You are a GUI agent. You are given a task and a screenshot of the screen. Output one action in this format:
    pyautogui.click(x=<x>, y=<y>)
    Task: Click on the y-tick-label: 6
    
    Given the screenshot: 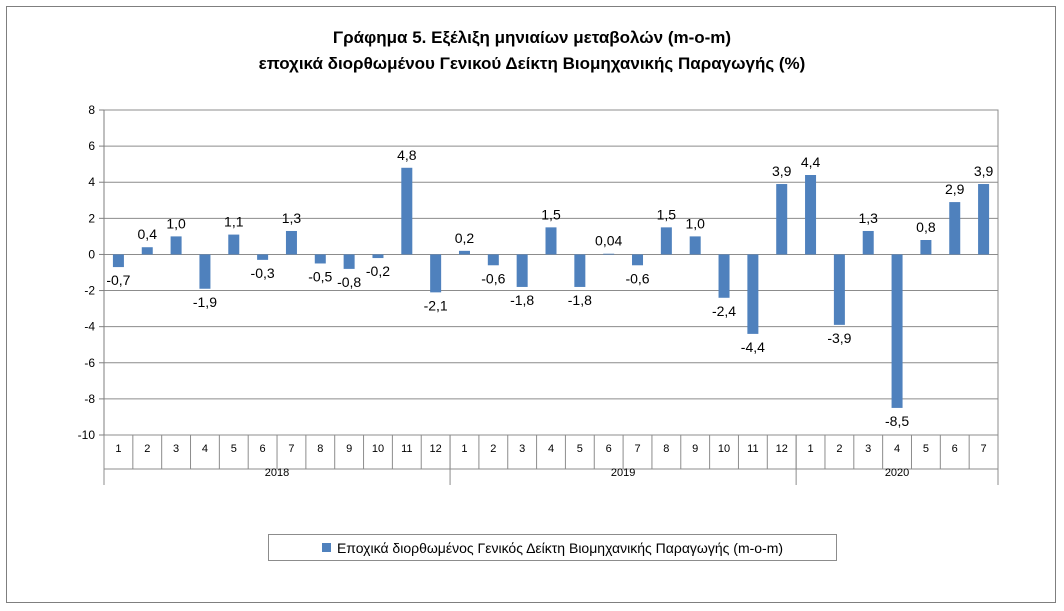 What is the action you would take?
    pyautogui.click(x=91, y=146)
    